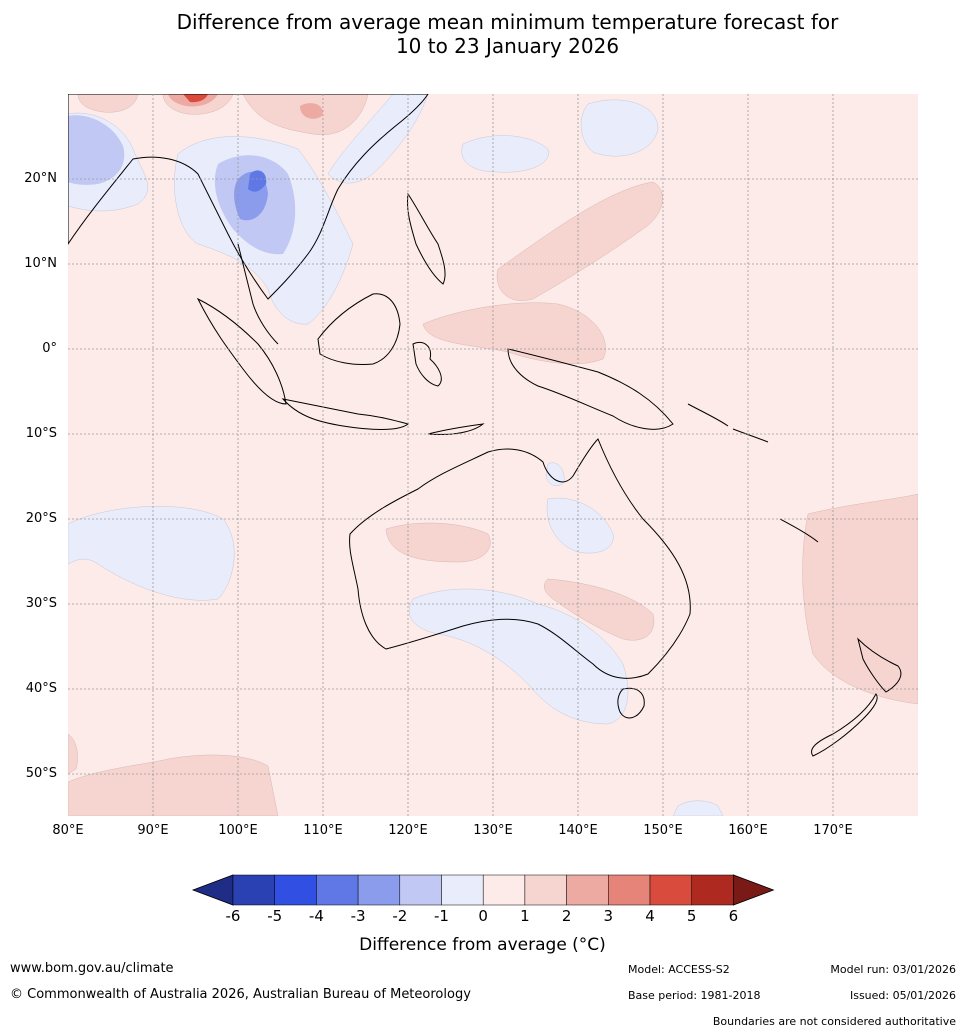  Describe the element at coordinates (92, 968) in the screenshot. I see `footer-website: www.bom.gov.au/climate` at that location.